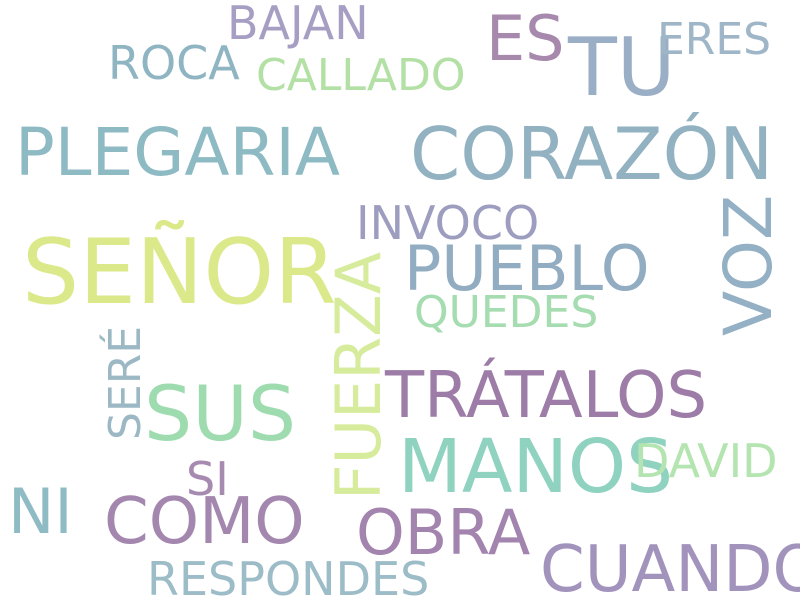 Image resolution: width=800 pixels, height=600 pixels. I want to click on word-obra: OBRA, so click(443, 532).